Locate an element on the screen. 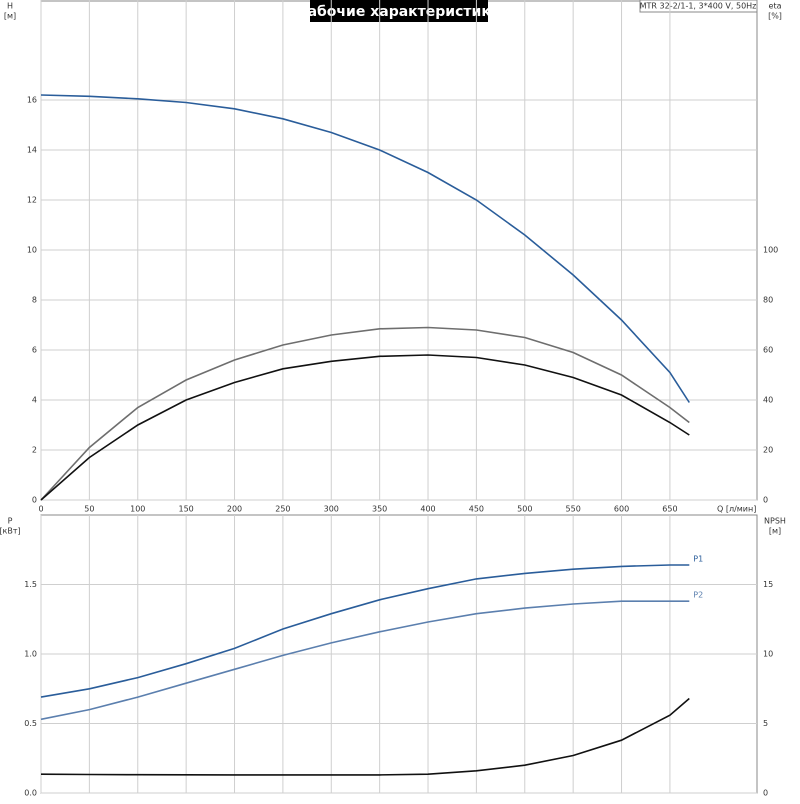  x-tick-label: 50 is located at coordinates (89, 509).